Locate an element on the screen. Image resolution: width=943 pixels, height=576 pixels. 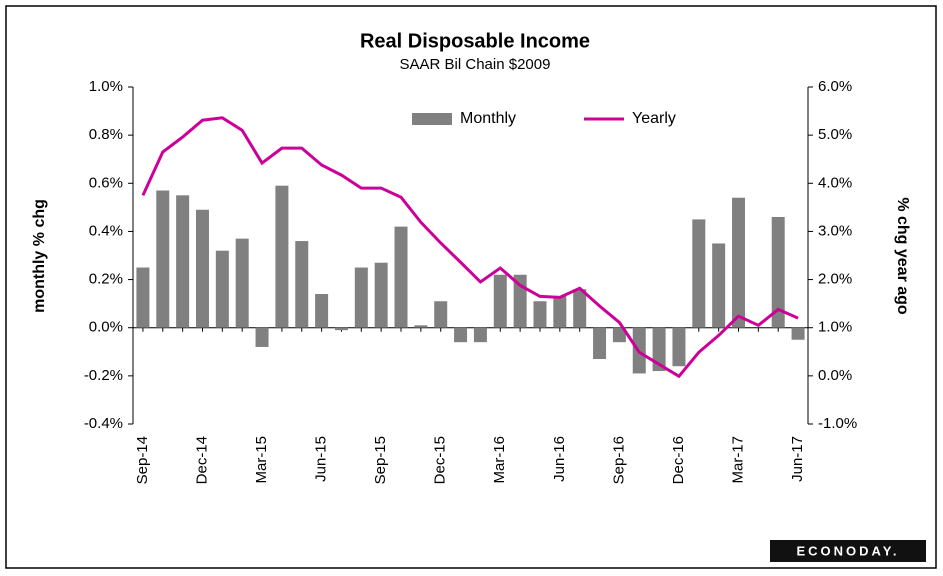
x-tick-label: Dec-16 is located at coordinates (678, 460).